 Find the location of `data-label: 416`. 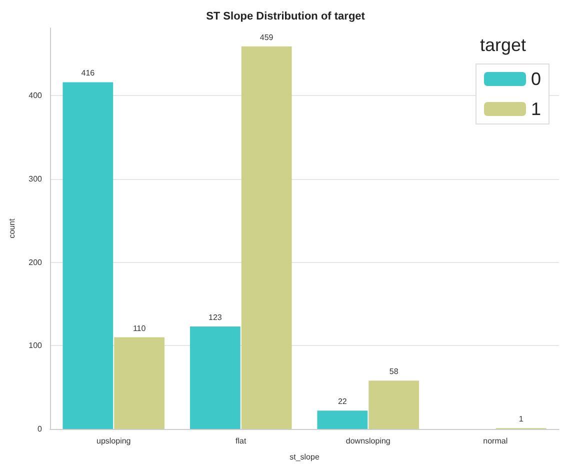

data-label: 416 is located at coordinates (88, 73).